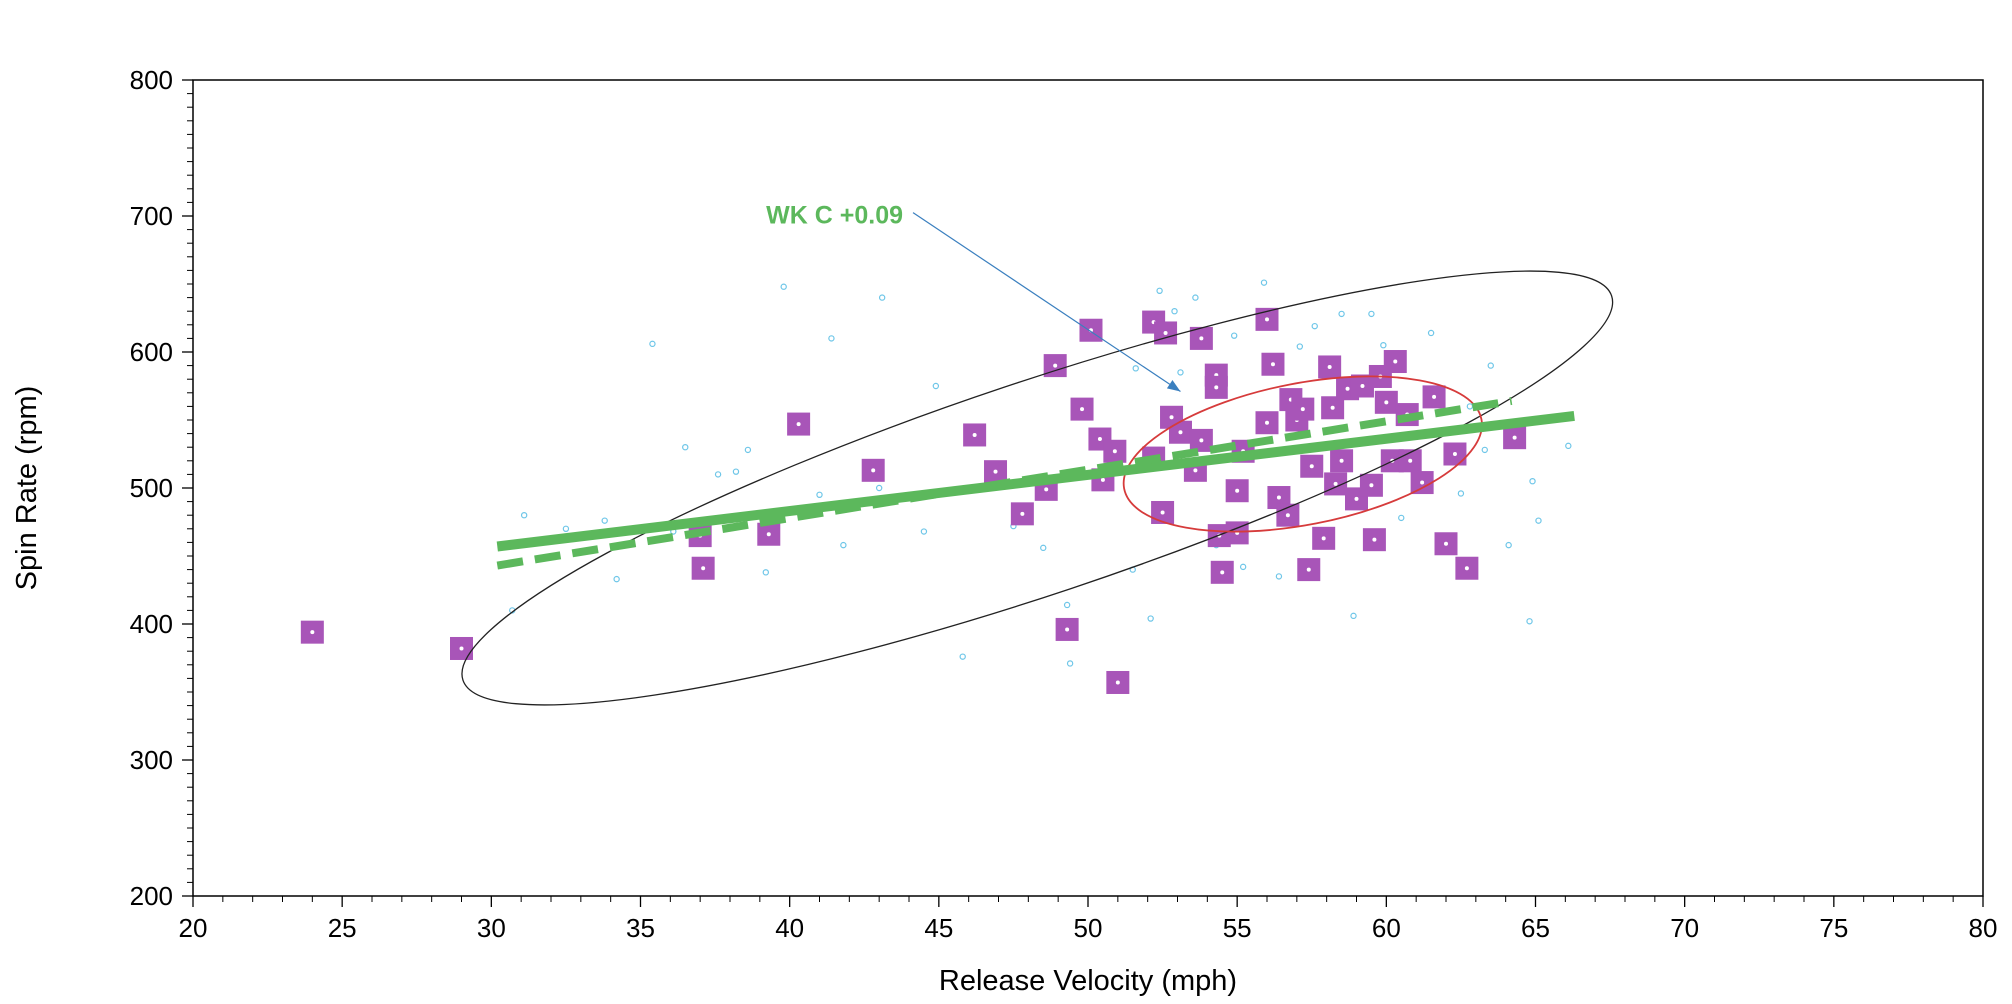 This screenshot has width=2012, height=1004. What do you see at coordinates (1088, 928) in the screenshot?
I see `x-tick-labels: 20 25 30 35 40 45 50 55 60 65 70 75 80` at bounding box center [1088, 928].